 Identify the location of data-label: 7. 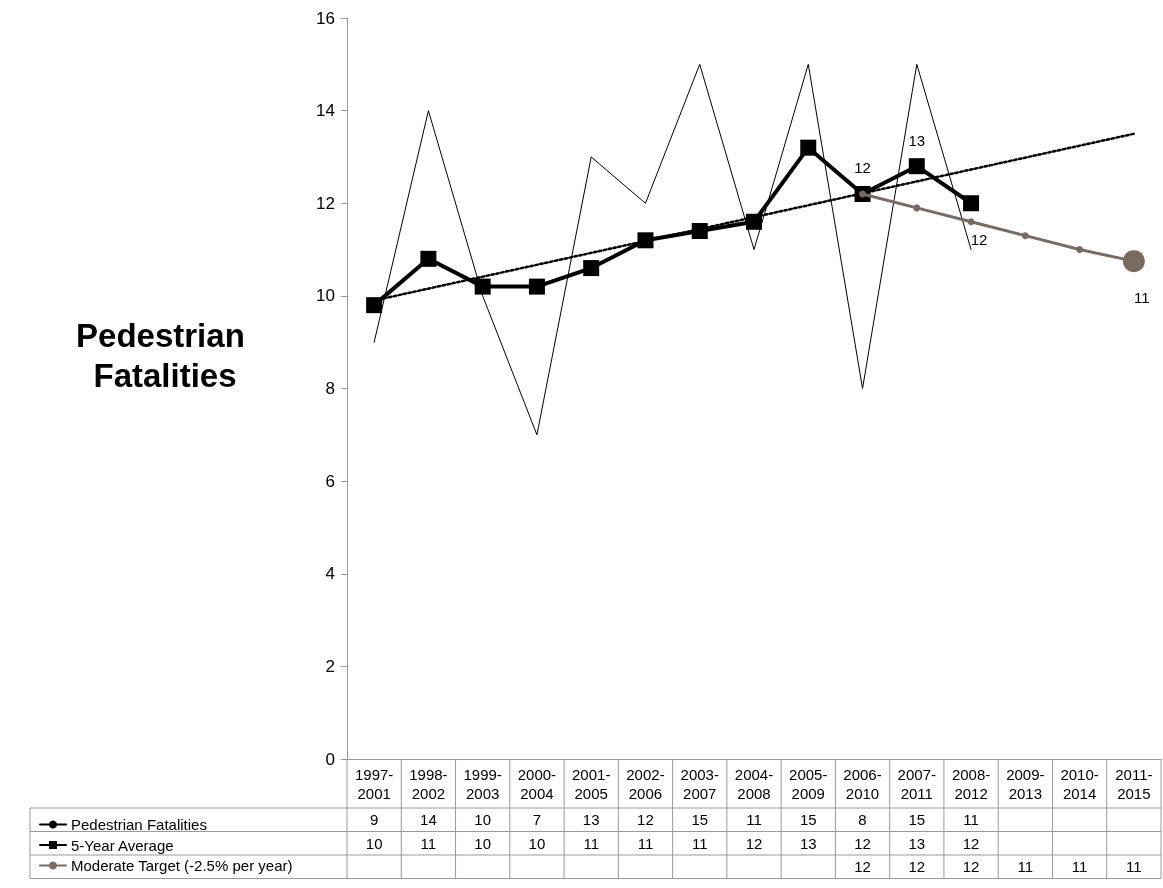
(537, 820).